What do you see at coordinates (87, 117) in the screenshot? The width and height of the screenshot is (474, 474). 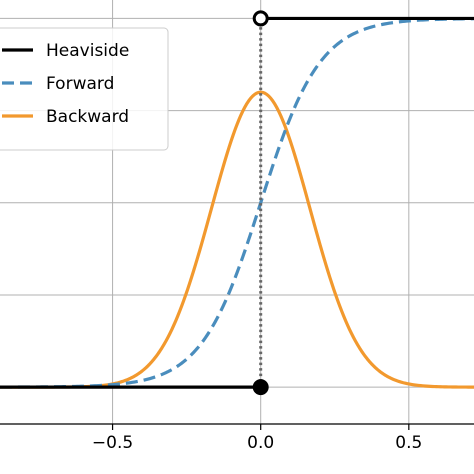 I see `legend-label-backward: Backward` at bounding box center [87, 117].